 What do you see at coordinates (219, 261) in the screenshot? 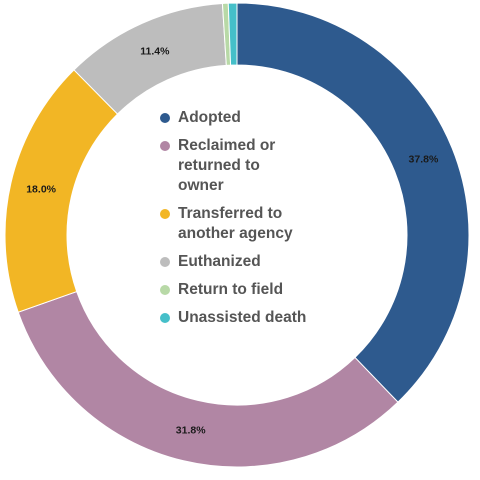
I see `legend-label: Euthanized` at bounding box center [219, 261].